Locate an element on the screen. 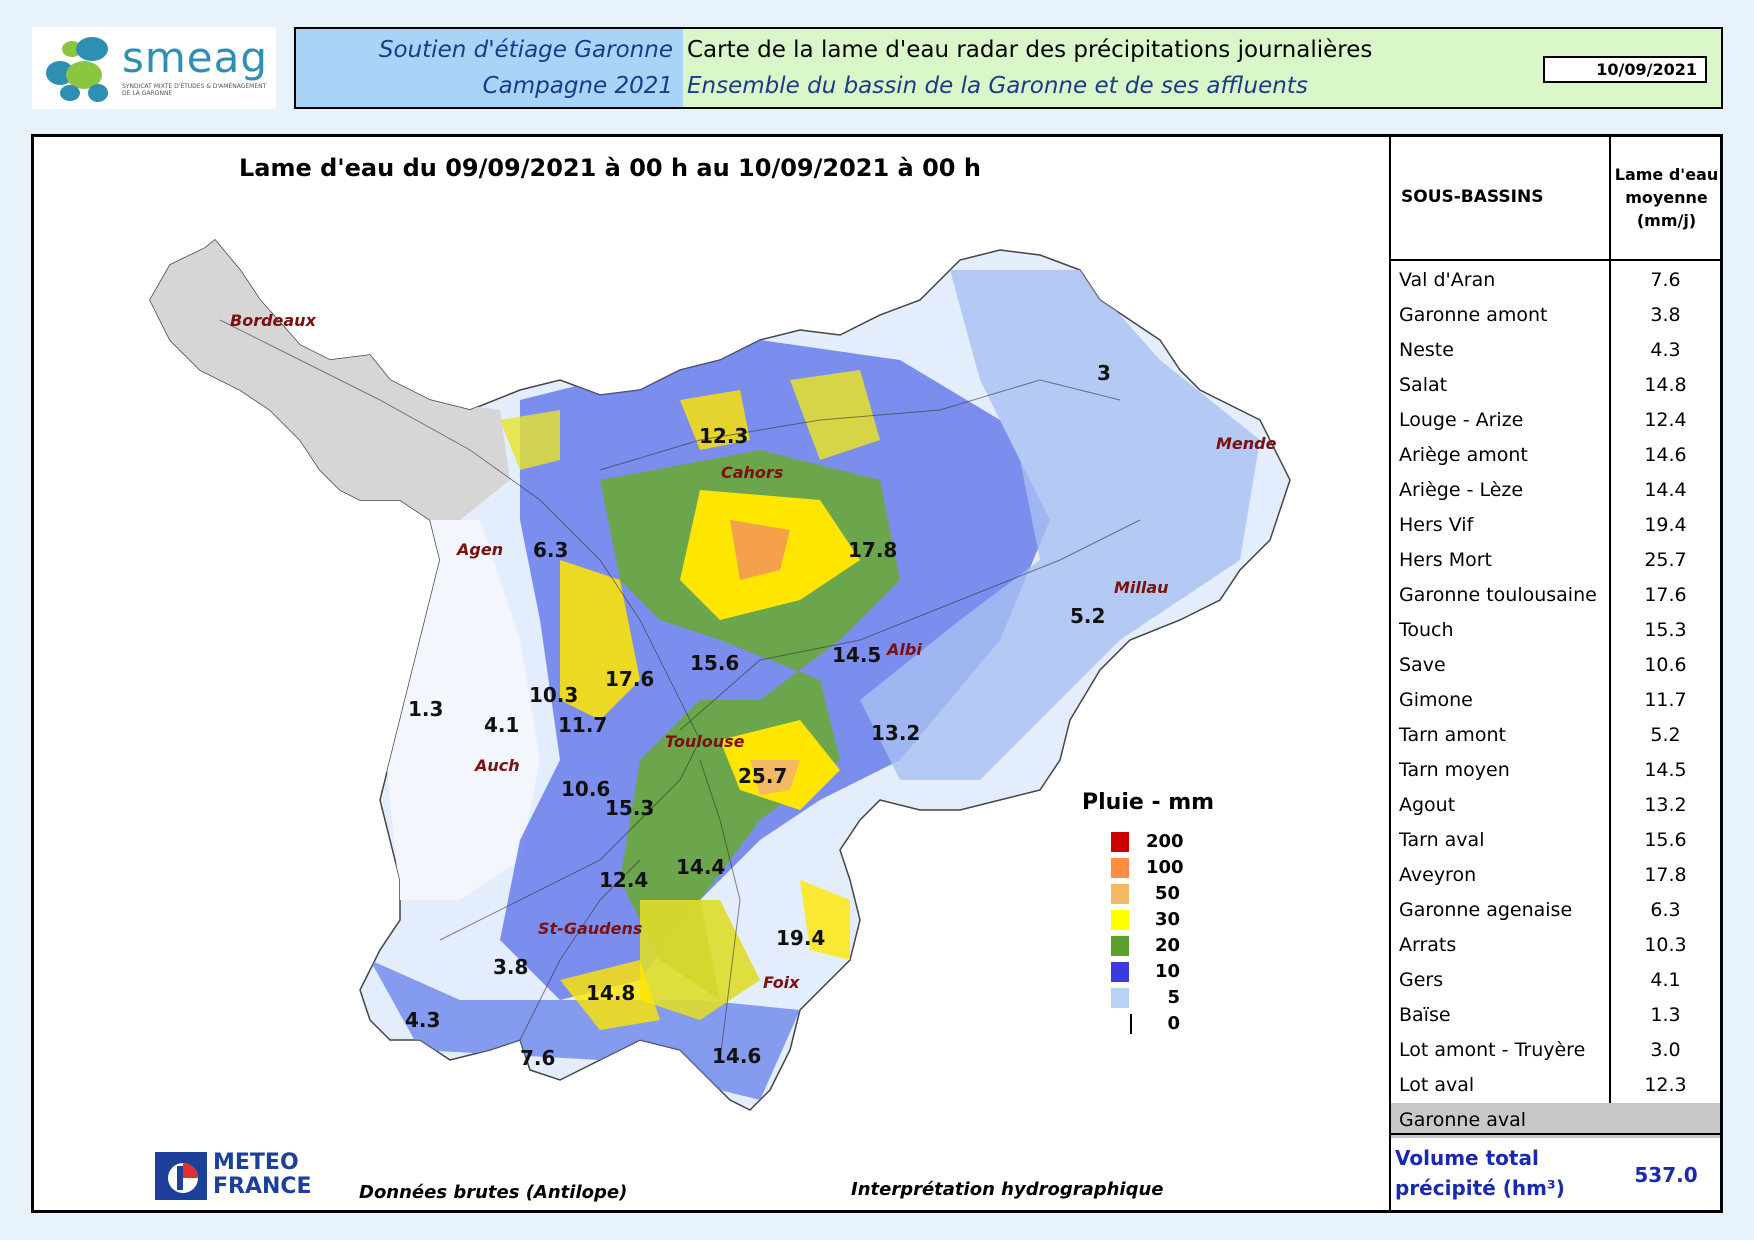  smeag-logo-icon is located at coordinates (77, 69).